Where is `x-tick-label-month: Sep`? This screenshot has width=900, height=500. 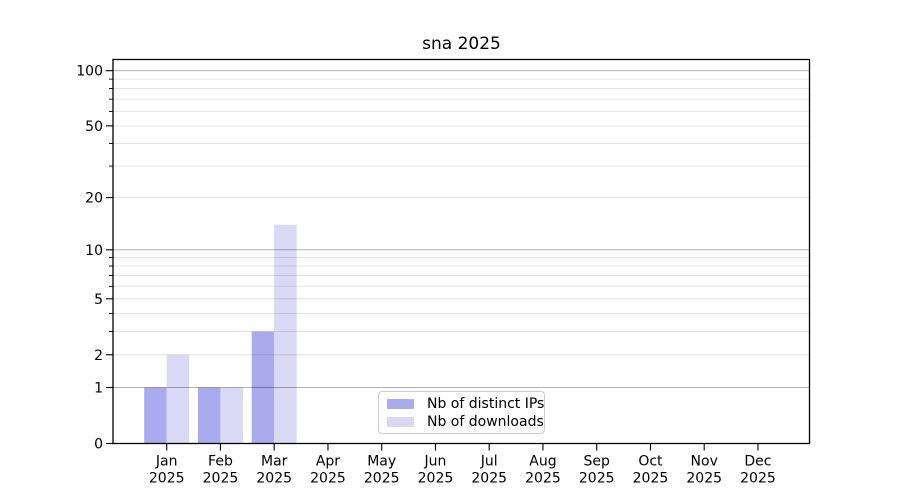
x-tick-label-month: Sep is located at coordinates (597, 462).